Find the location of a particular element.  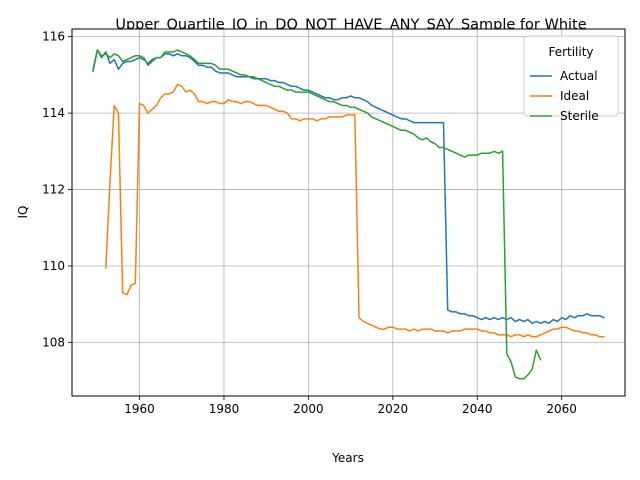

x-tick-label: 2000 is located at coordinates (308, 409).